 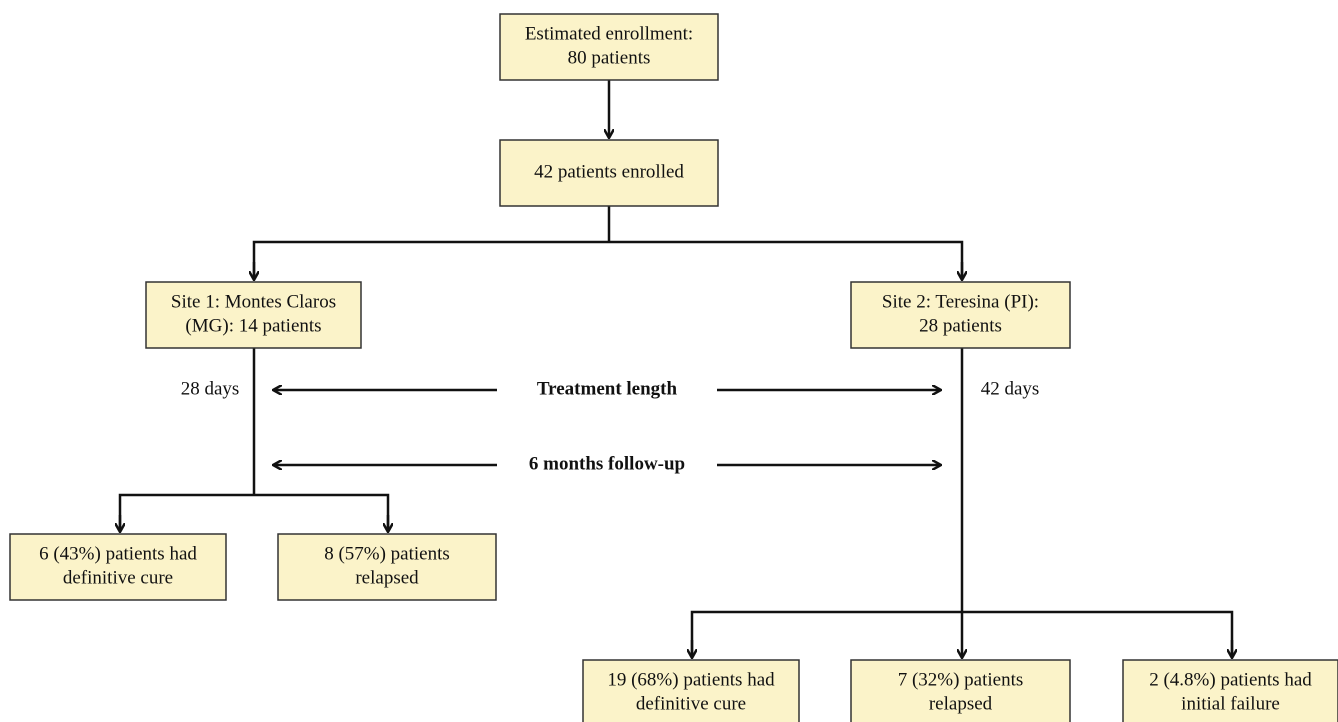 I want to click on node: 7 (32%) patients relapsed, so click(x=960, y=690).